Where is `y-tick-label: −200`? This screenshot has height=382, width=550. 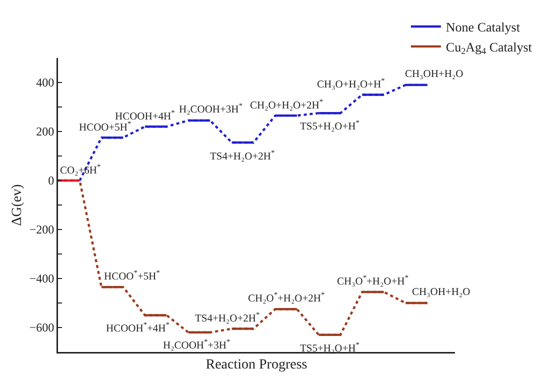 y-tick-label: −200 is located at coordinates (41, 229).